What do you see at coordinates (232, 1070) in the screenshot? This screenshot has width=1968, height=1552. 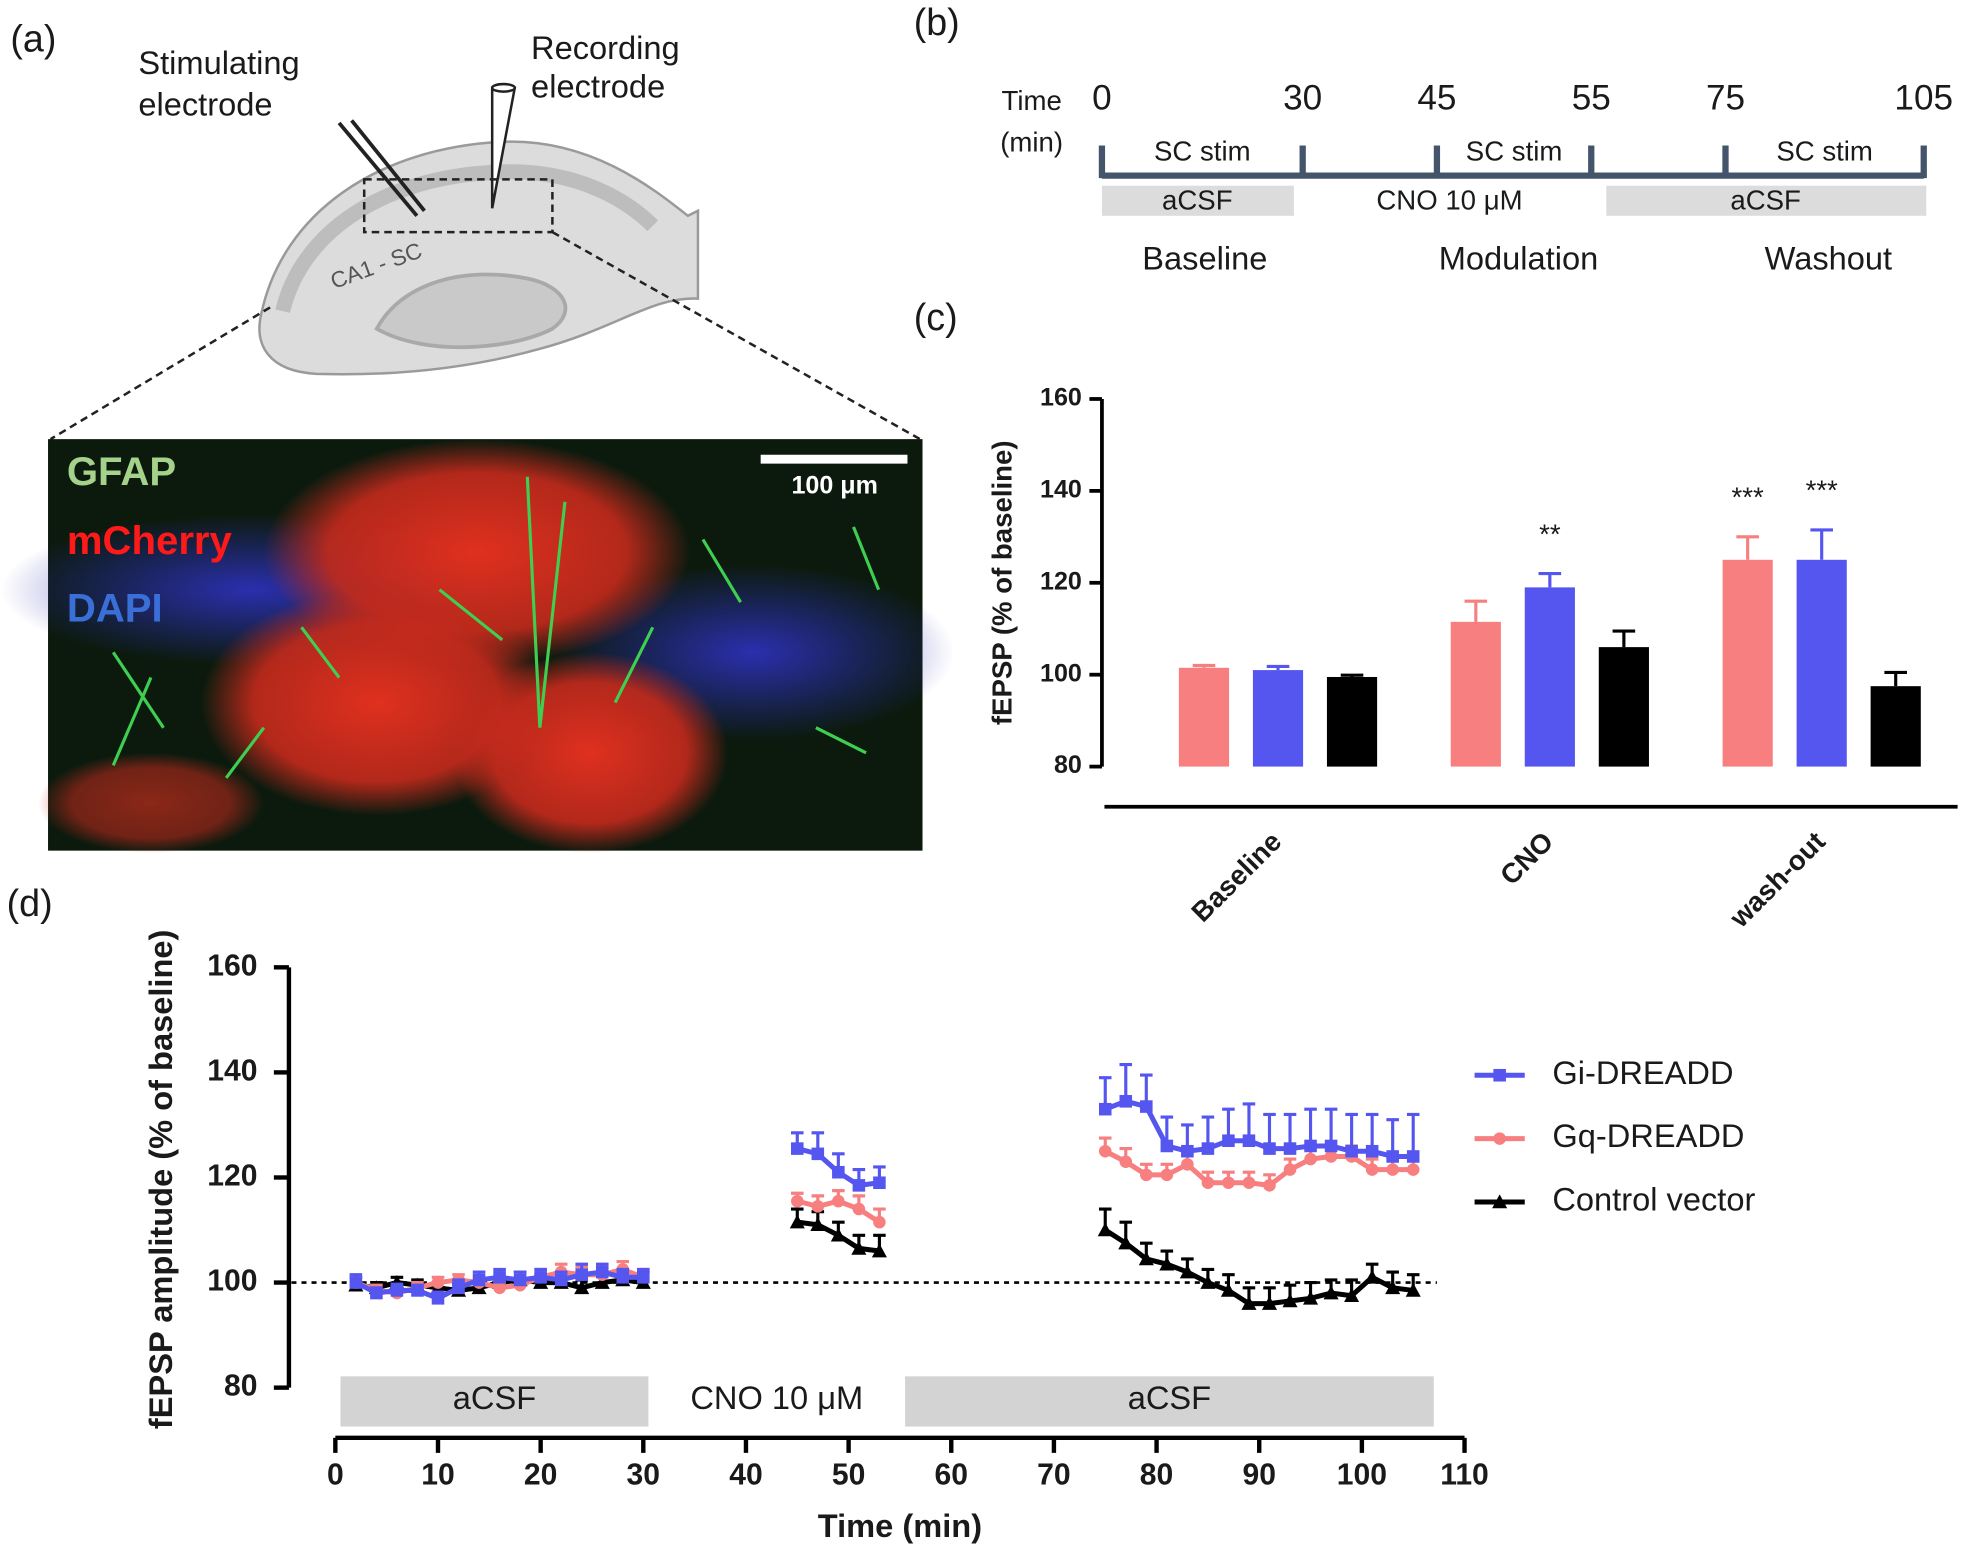 I see `y-tick-label: 140` at bounding box center [232, 1070].